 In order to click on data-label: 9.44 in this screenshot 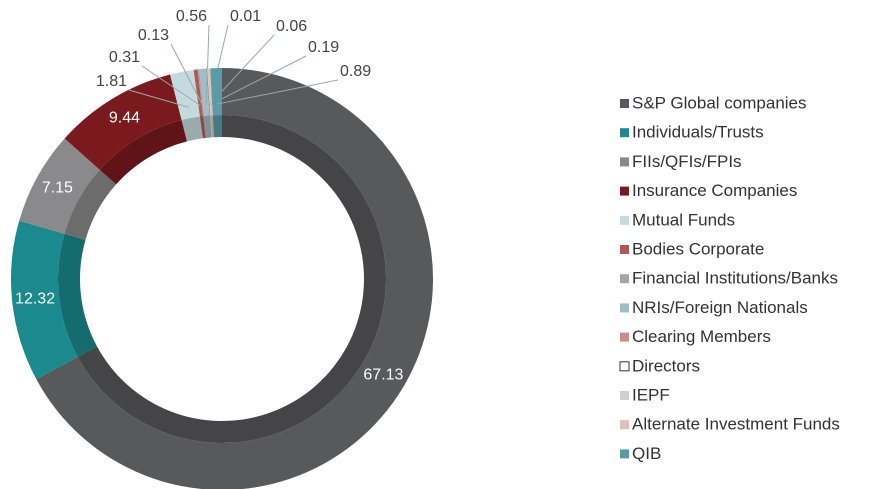, I will do `click(124, 117)`.